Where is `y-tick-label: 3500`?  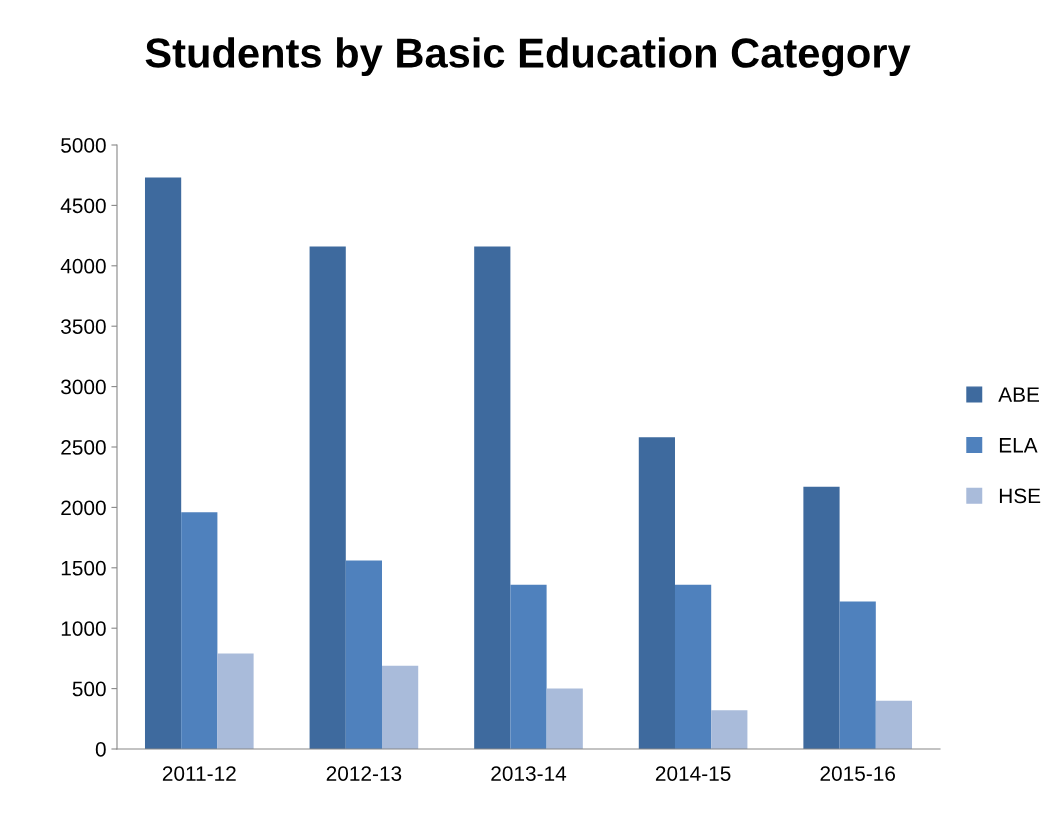
y-tick-label: 3500 is located at coordinates (83, 326).